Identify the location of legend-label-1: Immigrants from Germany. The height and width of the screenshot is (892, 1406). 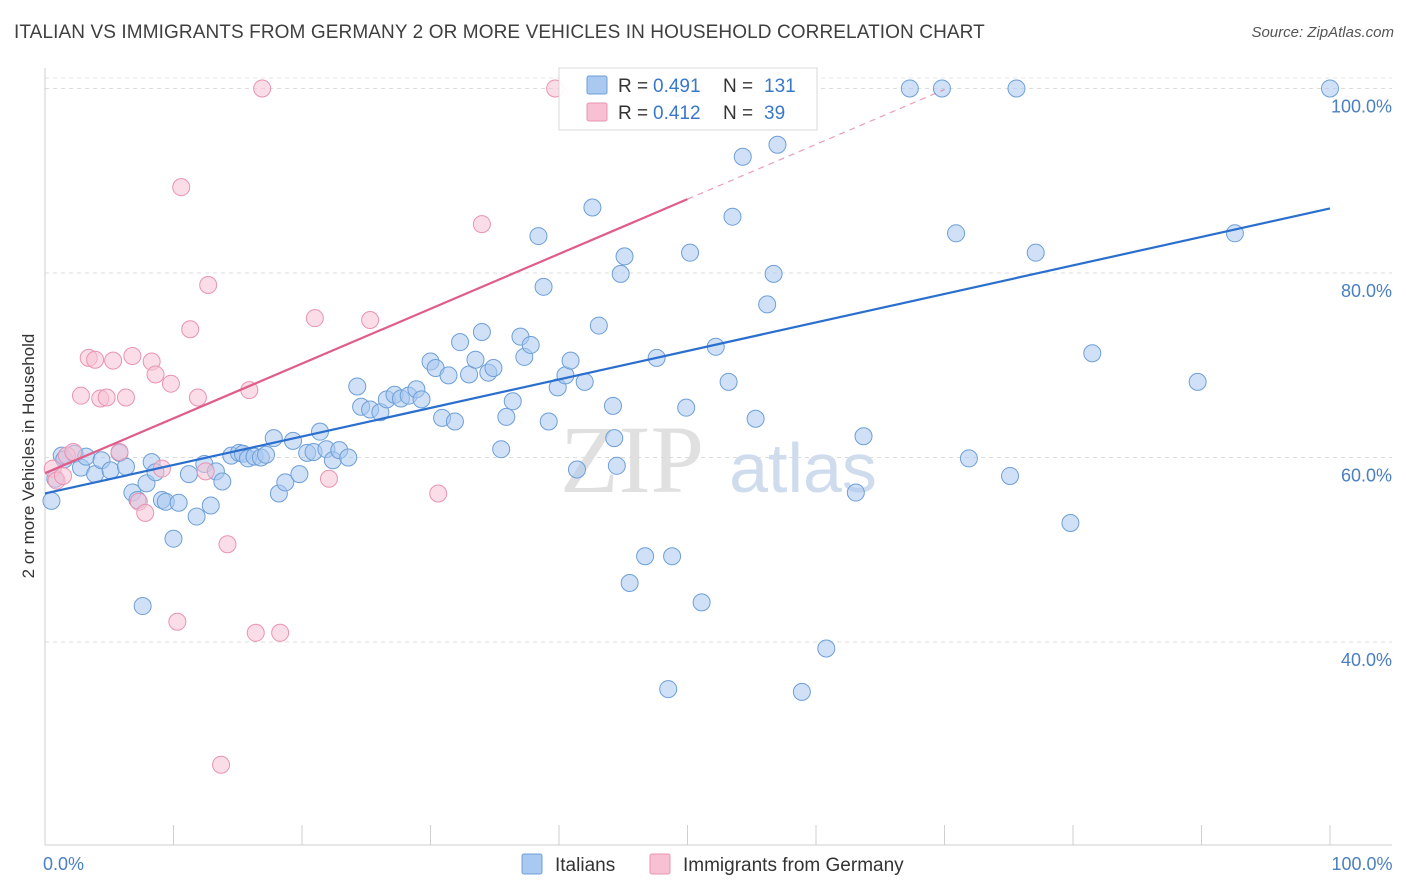
(793, 865).